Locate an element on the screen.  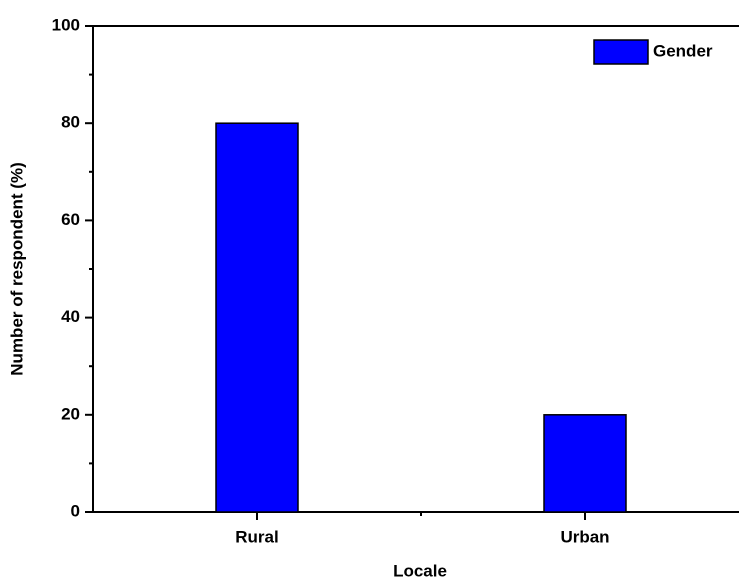
y-axis-label: Number of respondent (%) is located at coordinates (16, 268).